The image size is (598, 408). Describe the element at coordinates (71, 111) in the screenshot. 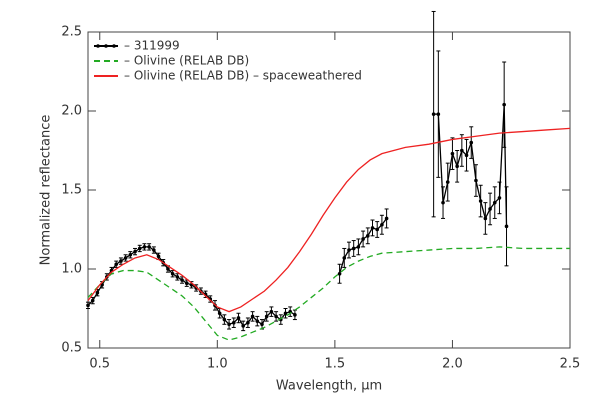

I see `y-tick-label: 2.0` at that location.